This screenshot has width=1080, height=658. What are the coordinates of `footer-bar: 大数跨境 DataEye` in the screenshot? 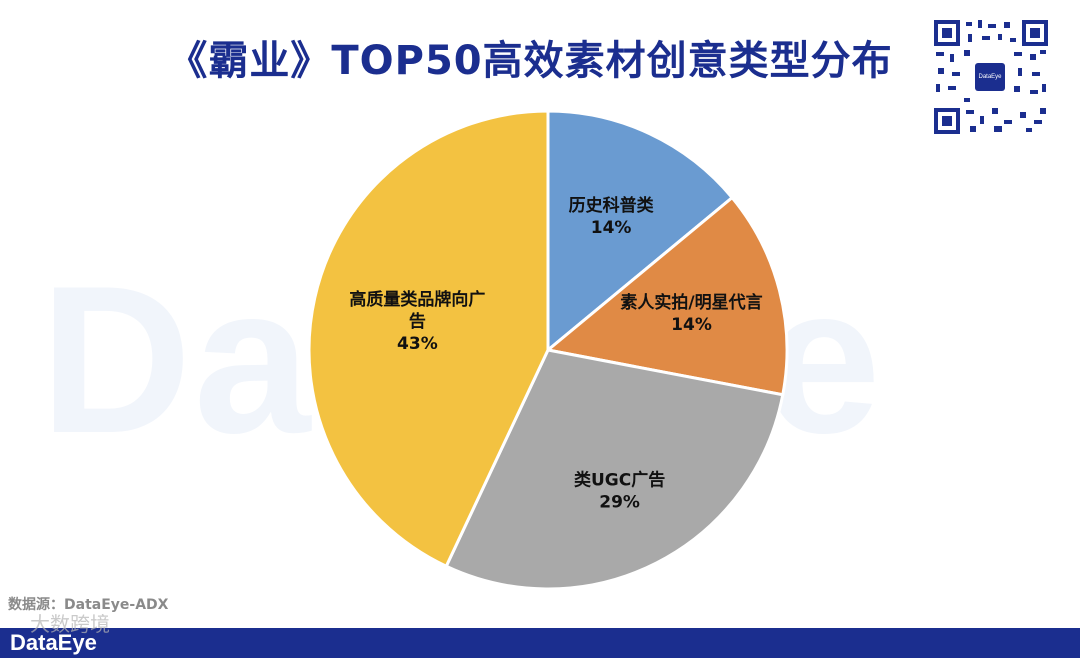 It's located at (540, 635).